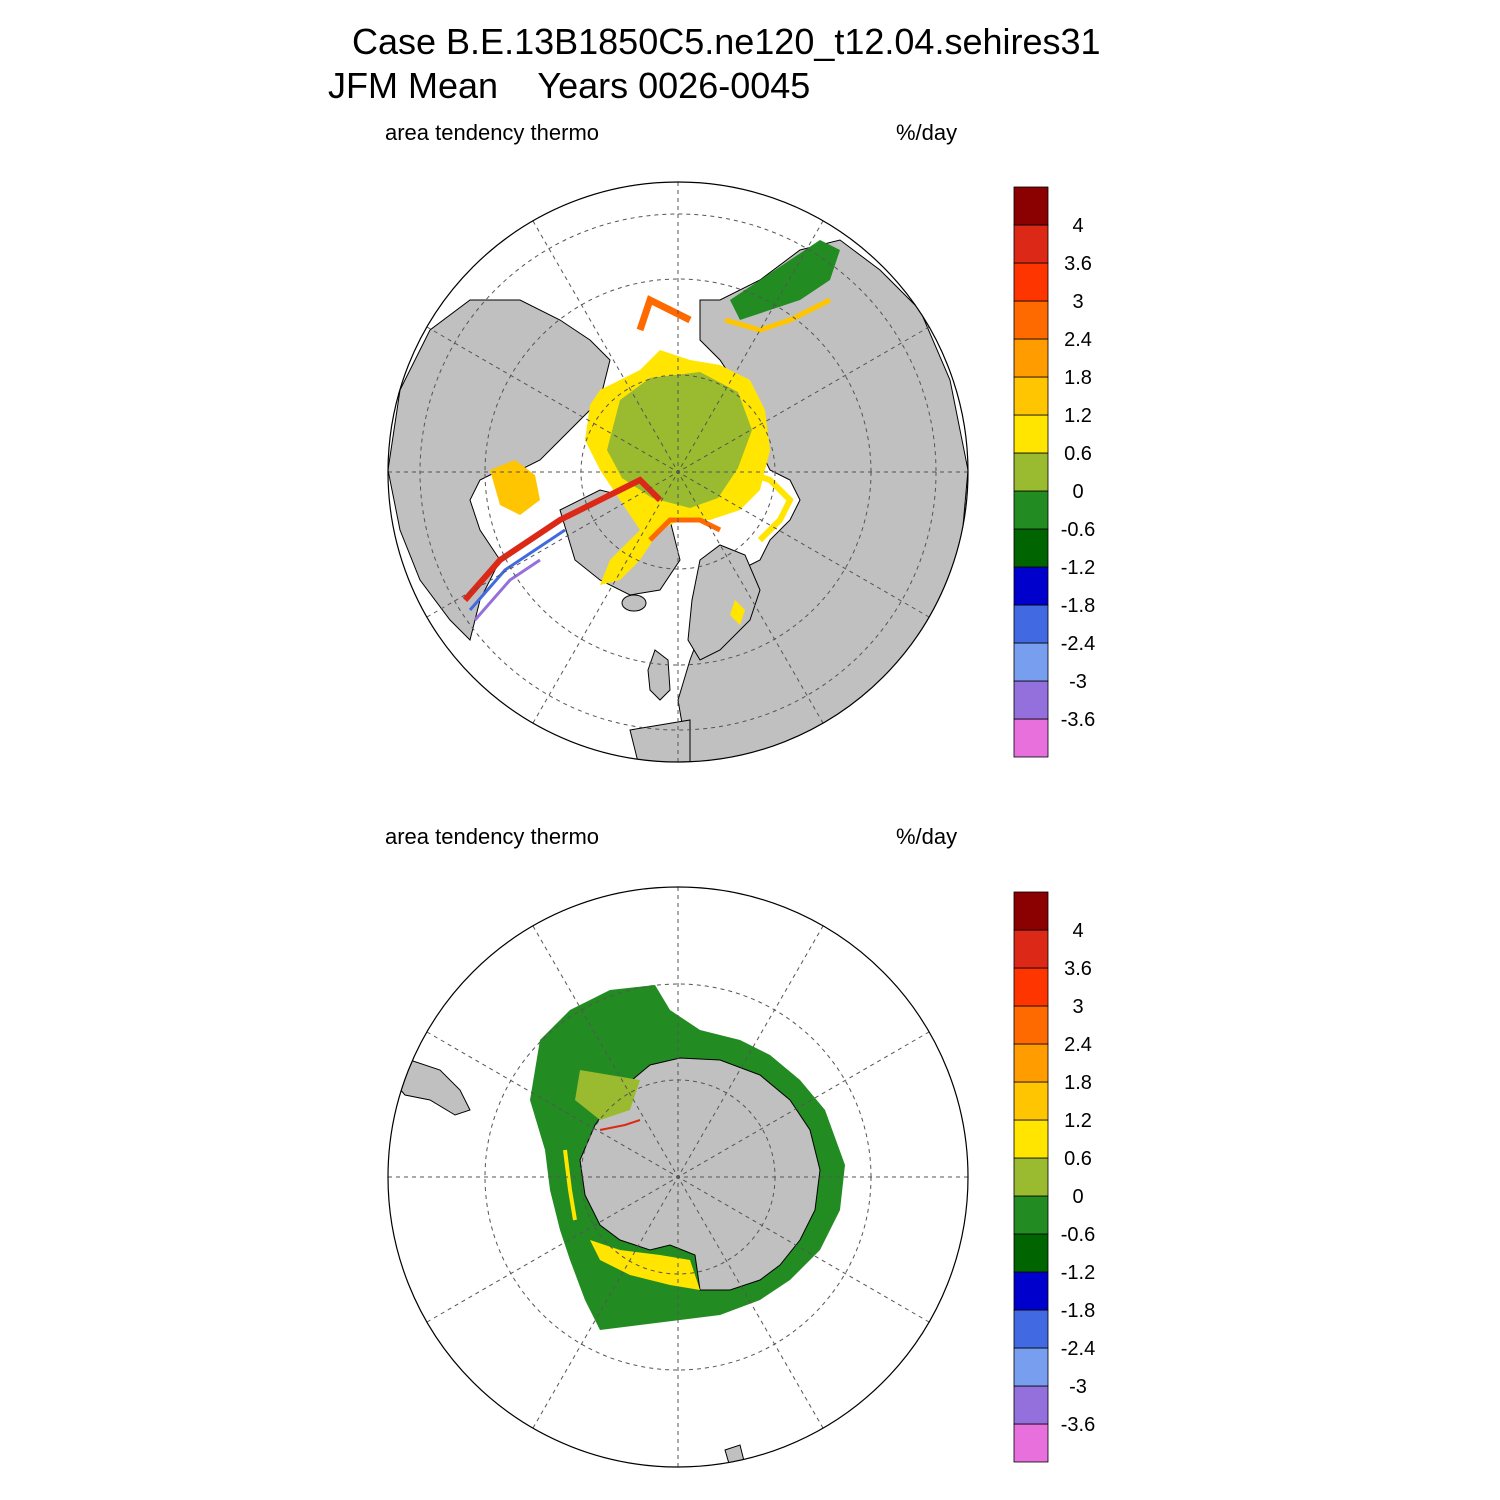 The height and width of the screenshot is (1500, 1500). What do you see at coordinates (685, 529) in the screenshot?
I see `north-map-ice-greenland-east` at bounding box center [685, 529].